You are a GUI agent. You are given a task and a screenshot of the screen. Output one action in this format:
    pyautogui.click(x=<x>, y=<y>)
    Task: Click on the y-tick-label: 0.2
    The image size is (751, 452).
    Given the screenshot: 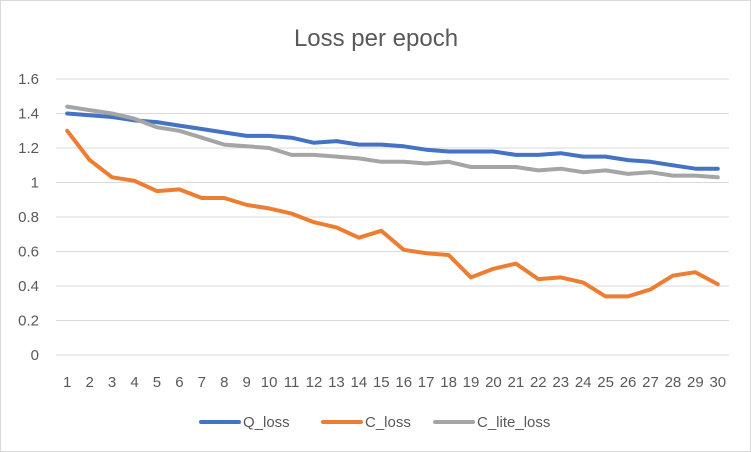 What is the action you would take?
    pyautogui.click(x=28, y=321)
    